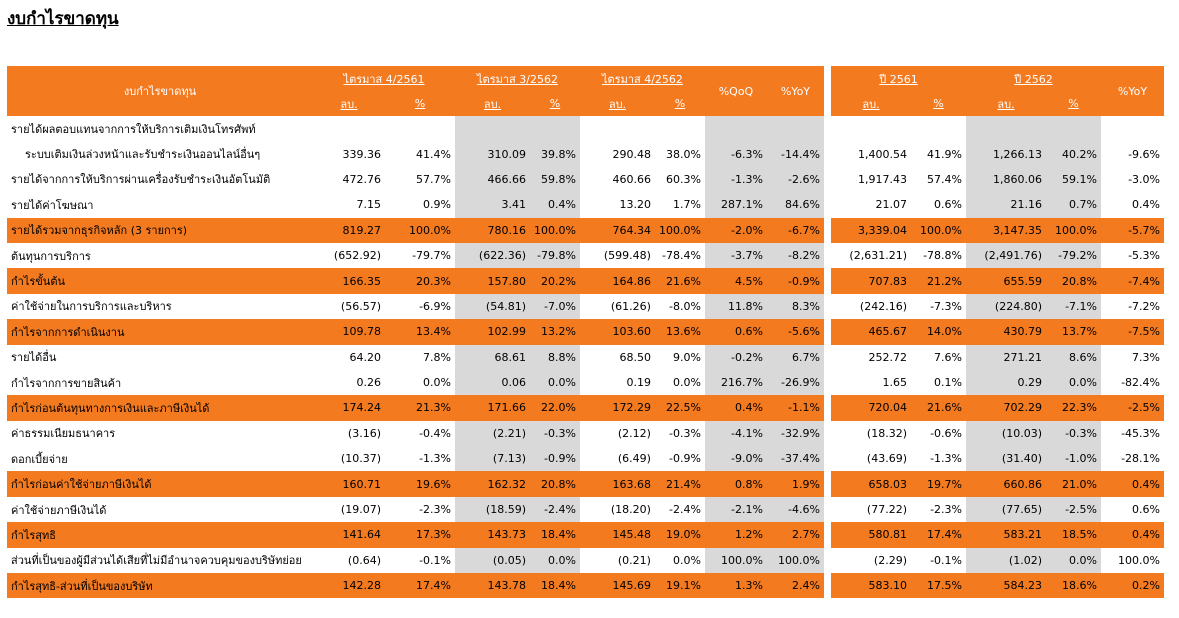 This screenshot has height=618, width=1179. Describe the element at coordinates (795, 357) in the screenshot. I see `table-cell: 6.7%` at that location.